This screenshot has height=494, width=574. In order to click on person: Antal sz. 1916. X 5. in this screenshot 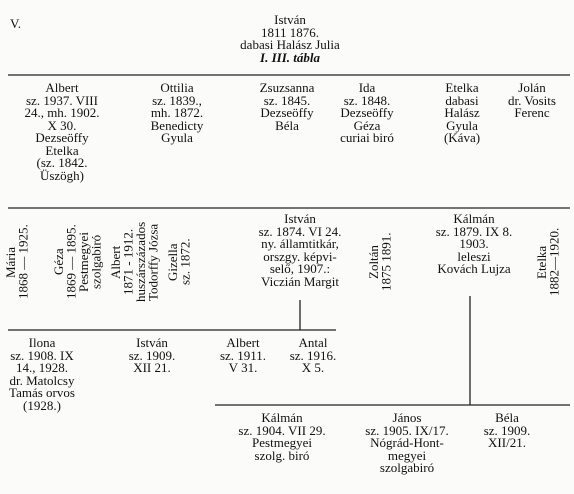, I will do `click(313, 355)`.